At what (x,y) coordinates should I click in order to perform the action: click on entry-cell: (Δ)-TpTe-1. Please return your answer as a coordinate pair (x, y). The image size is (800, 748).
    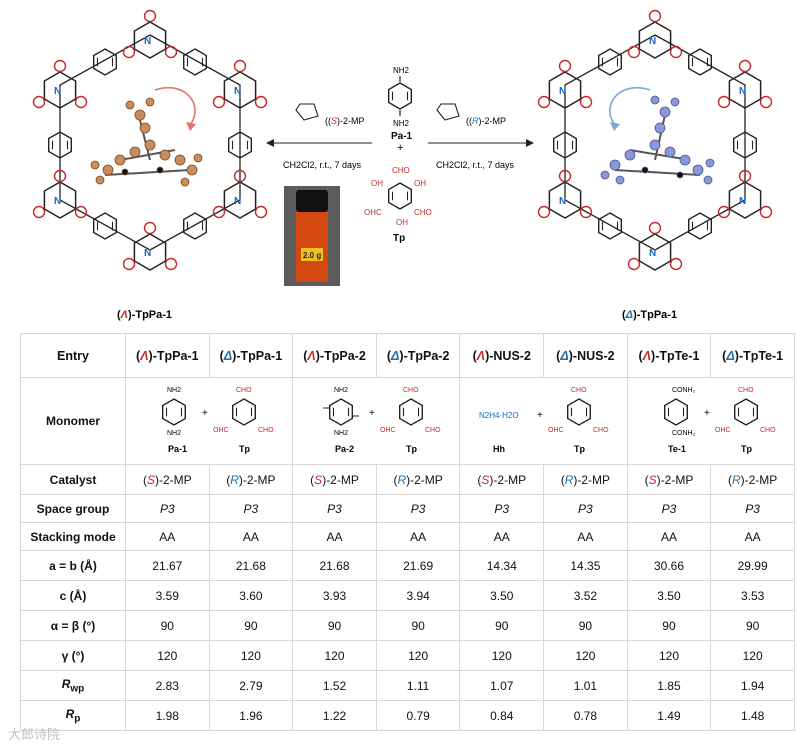
    Looking at the image, I should click on (752, 355).